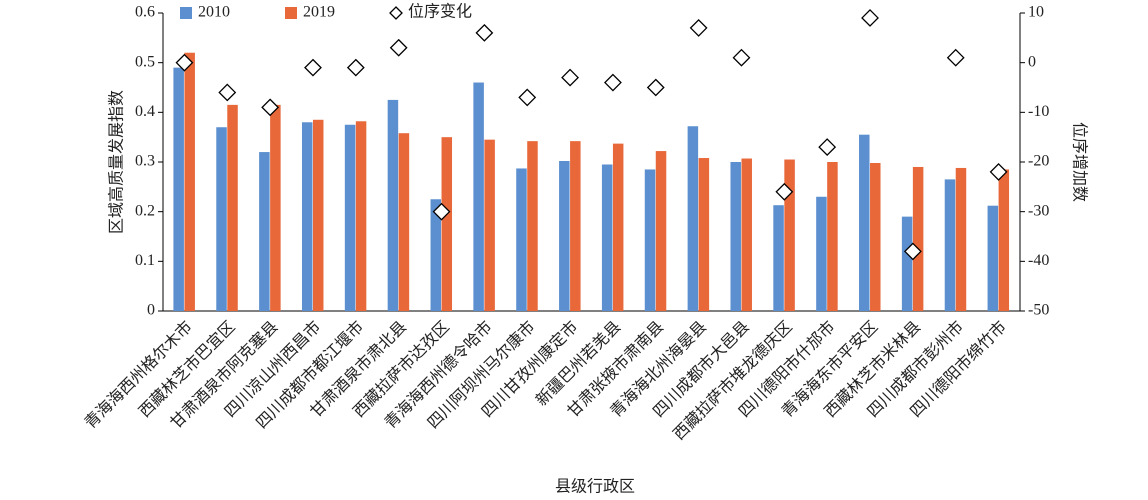 This screenshot has height=500, width=1148. Describe the element at coordinates (1038, 210) in the screenshot. I see `y2-tick-label: -30` at that location.